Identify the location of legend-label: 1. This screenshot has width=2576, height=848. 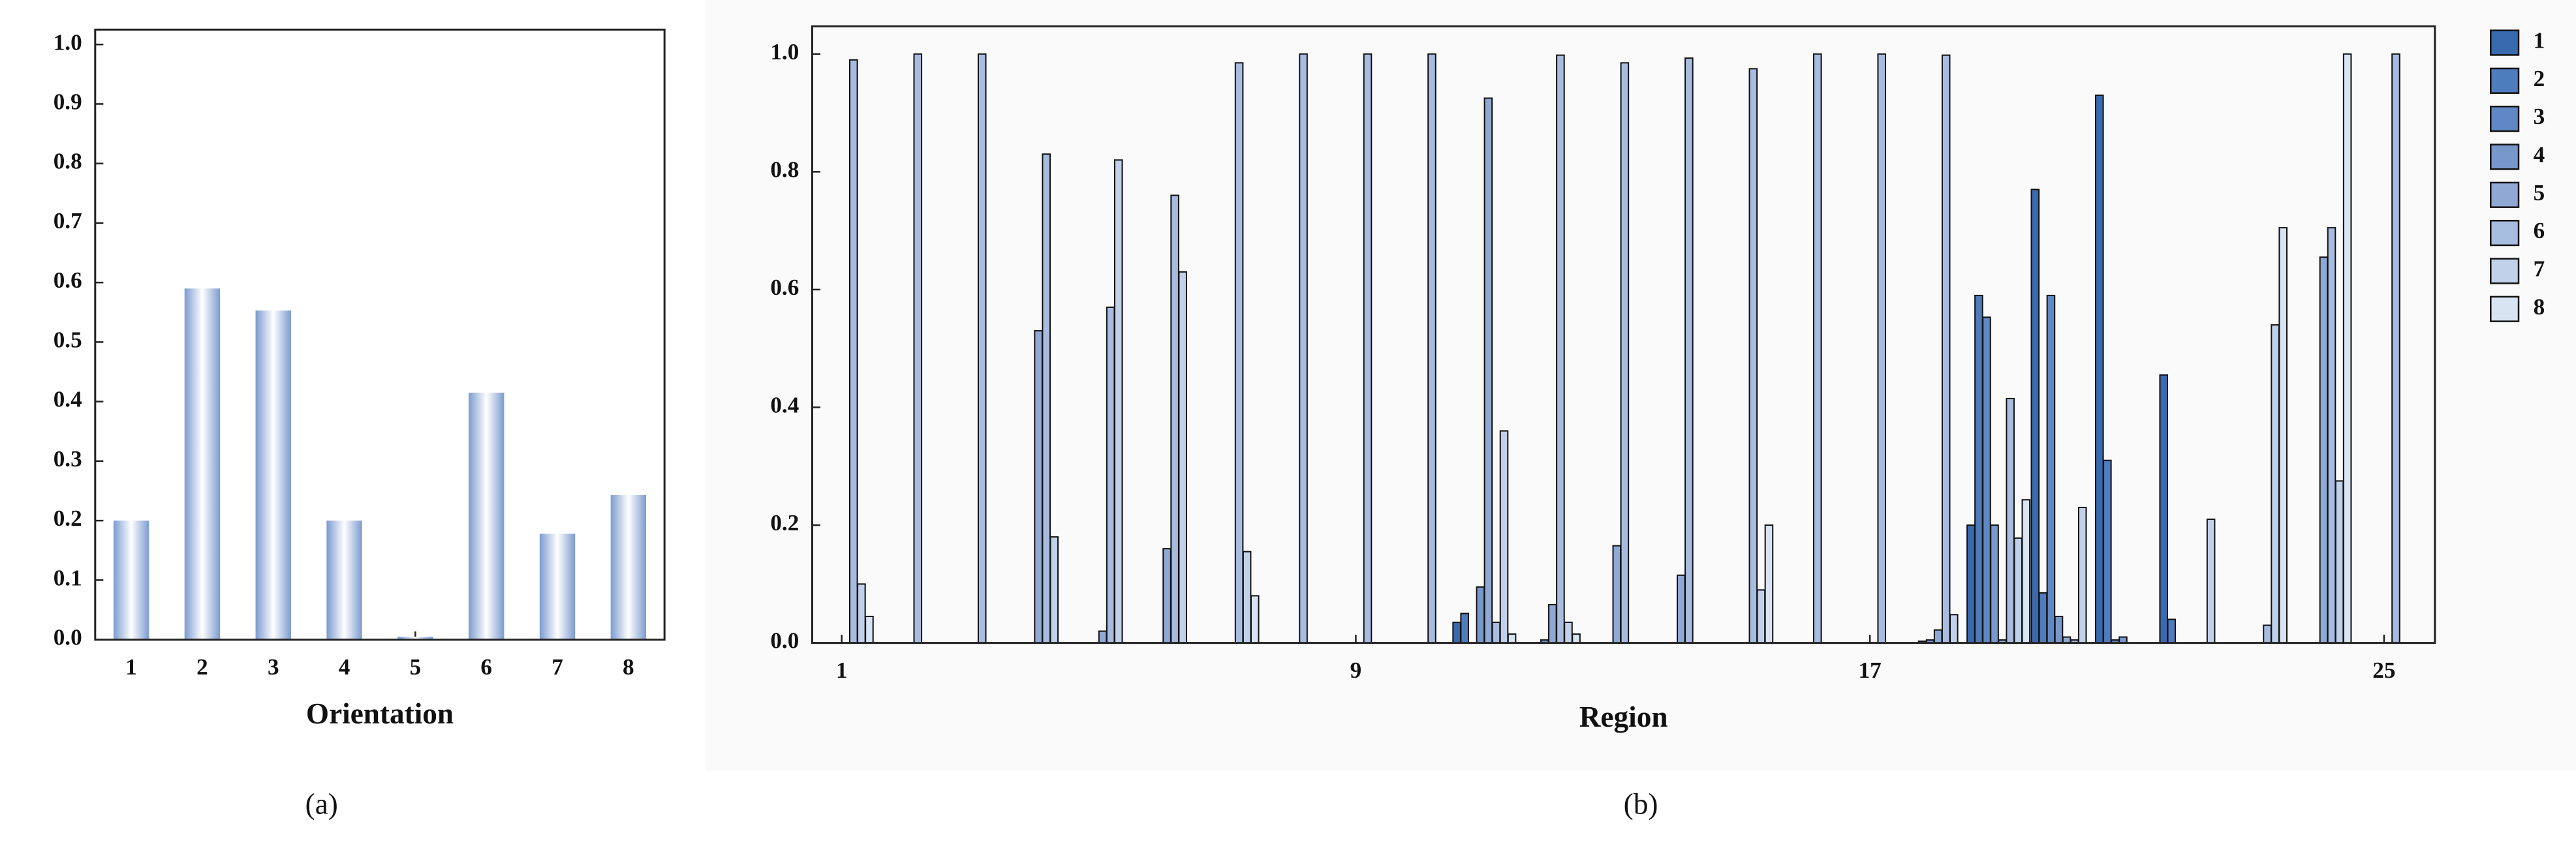
(2539, 40).